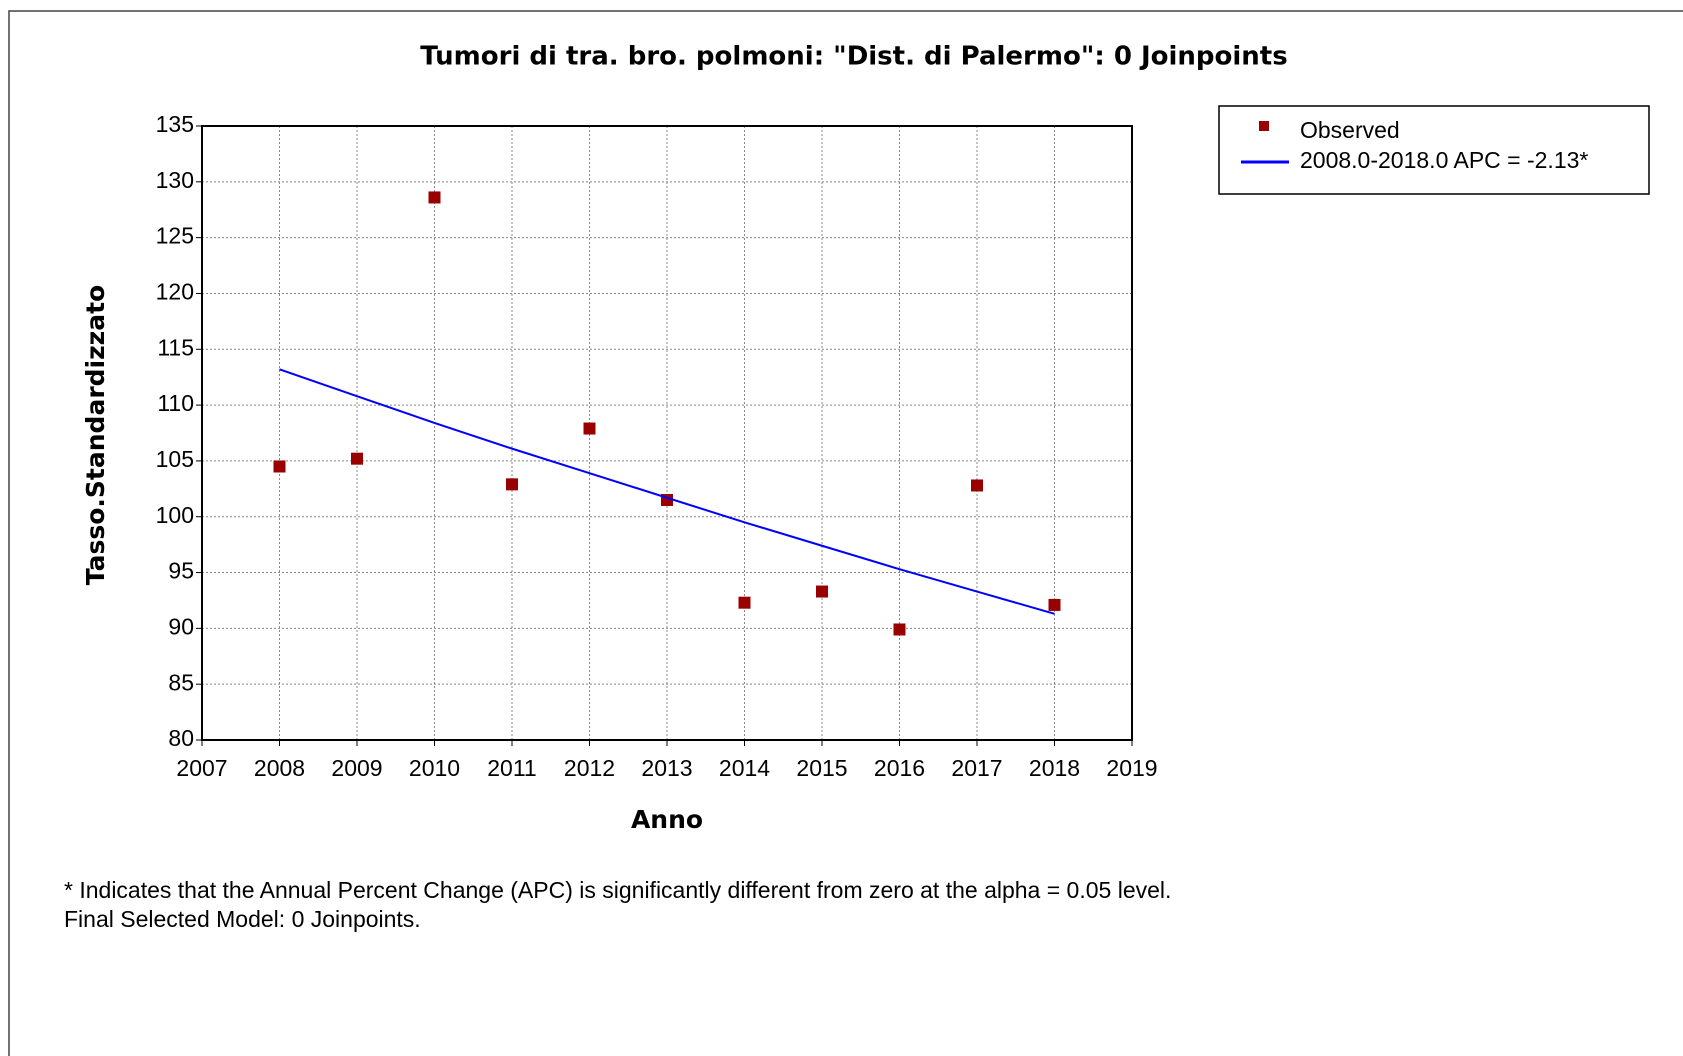  What do you see at coordinates (181, 626) in the screenshot?
I see `y-tick-label: 90` at bounding box center [181, 626].